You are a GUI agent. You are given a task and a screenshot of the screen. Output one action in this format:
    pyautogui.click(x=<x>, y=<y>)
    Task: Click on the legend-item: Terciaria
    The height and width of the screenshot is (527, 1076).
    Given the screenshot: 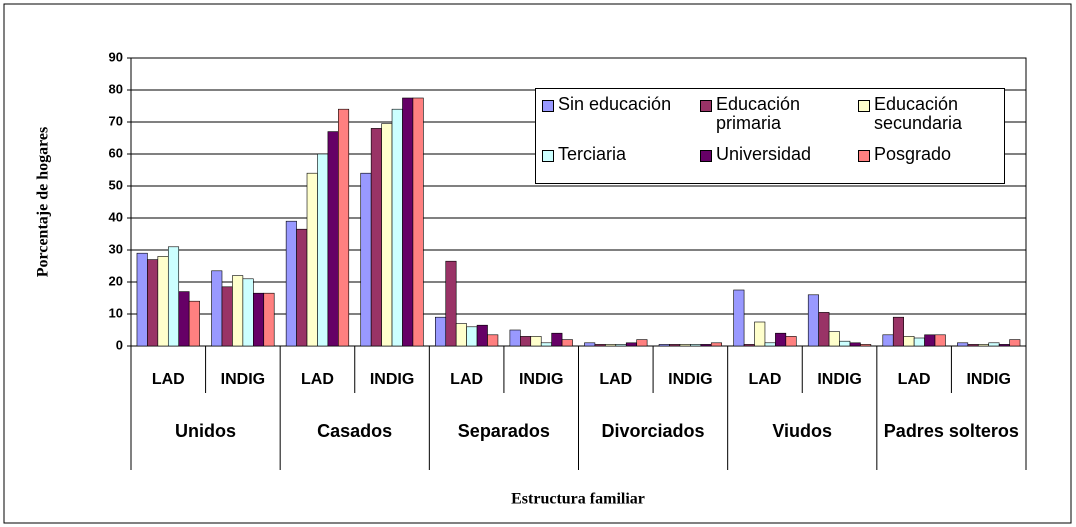 What is the action you would take?
    pyautogui.click(x=615, y=161)
    